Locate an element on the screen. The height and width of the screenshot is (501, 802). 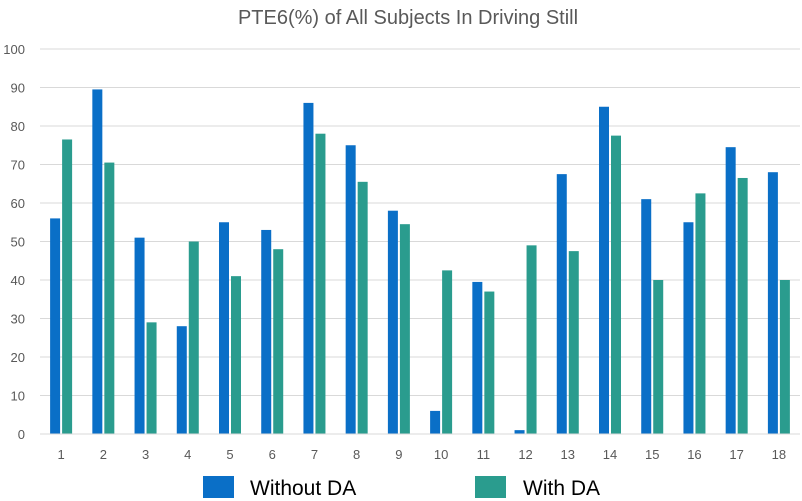
legend-swatch-without-da is located at coordinates (218, 487).